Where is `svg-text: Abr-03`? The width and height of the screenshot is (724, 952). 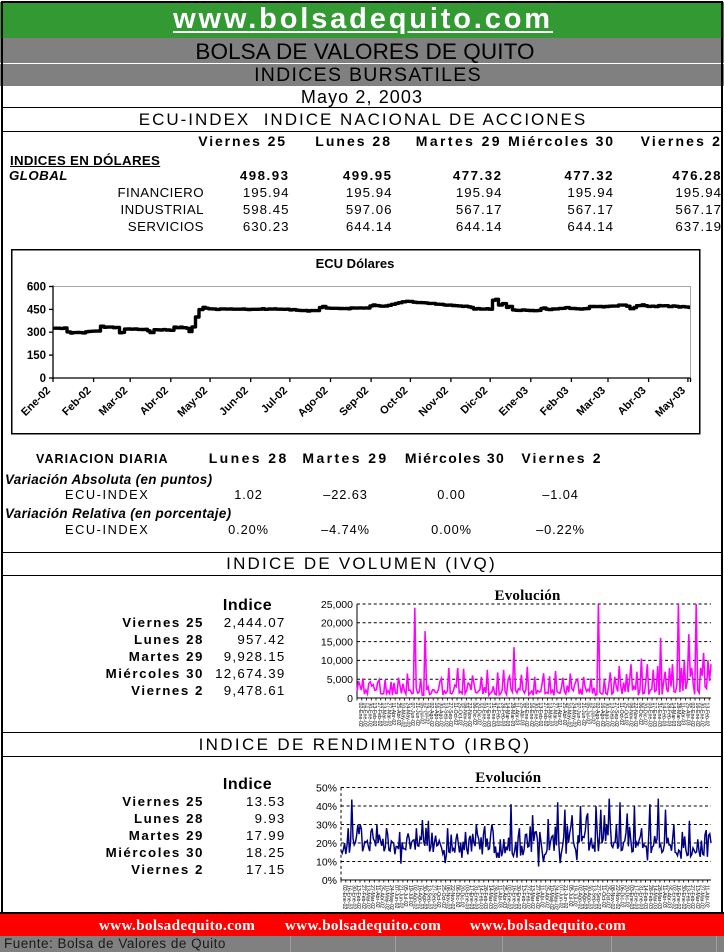
svg-text: Abr-03 is located at coordinates (632, 401).